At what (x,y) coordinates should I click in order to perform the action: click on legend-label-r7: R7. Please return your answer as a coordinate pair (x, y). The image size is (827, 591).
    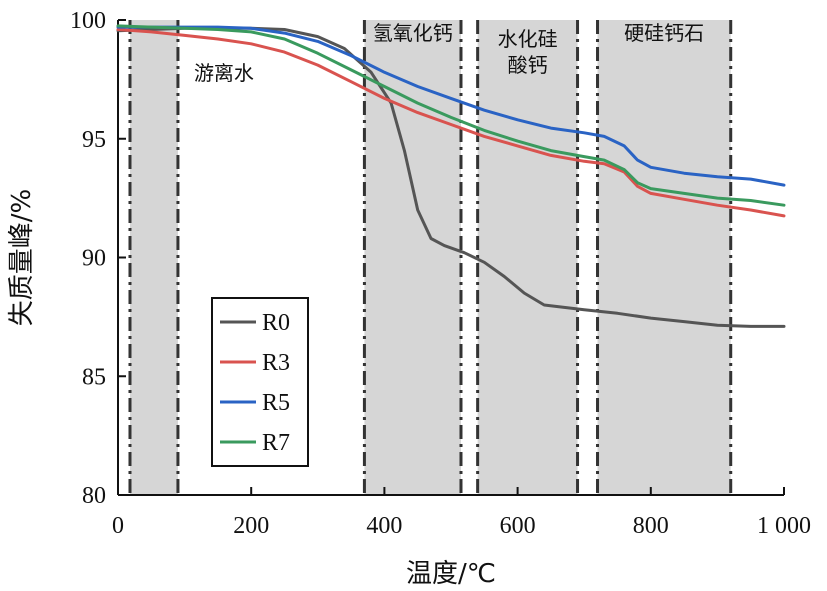
    Looking at the image, I should click on (276, 443).